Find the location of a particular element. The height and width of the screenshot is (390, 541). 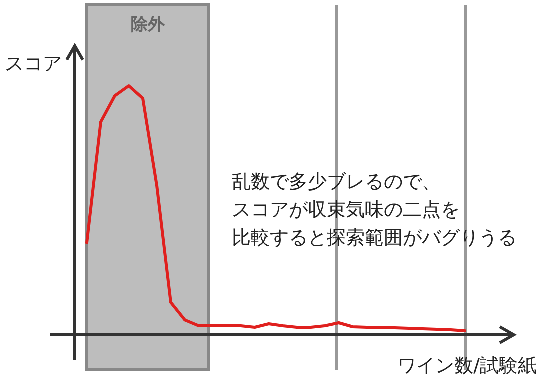

y-axis-title: スコア is located at coordinates (33, 64).